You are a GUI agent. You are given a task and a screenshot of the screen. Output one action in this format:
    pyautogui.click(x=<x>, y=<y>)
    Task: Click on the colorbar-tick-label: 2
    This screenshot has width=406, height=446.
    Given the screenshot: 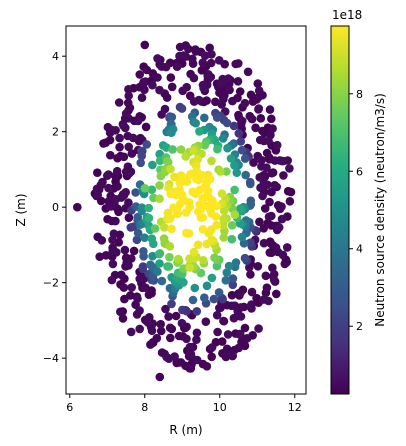 What is the action you would take?
    pyautogui.click(x=359, y=326)
    